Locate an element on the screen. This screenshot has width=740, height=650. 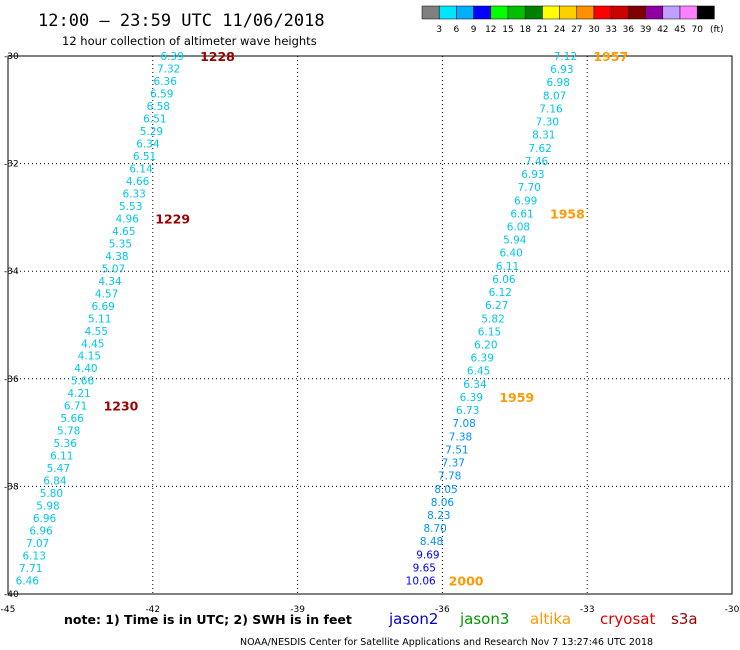
swh-value-label: 5.80 is located at coordinates (51, 494).